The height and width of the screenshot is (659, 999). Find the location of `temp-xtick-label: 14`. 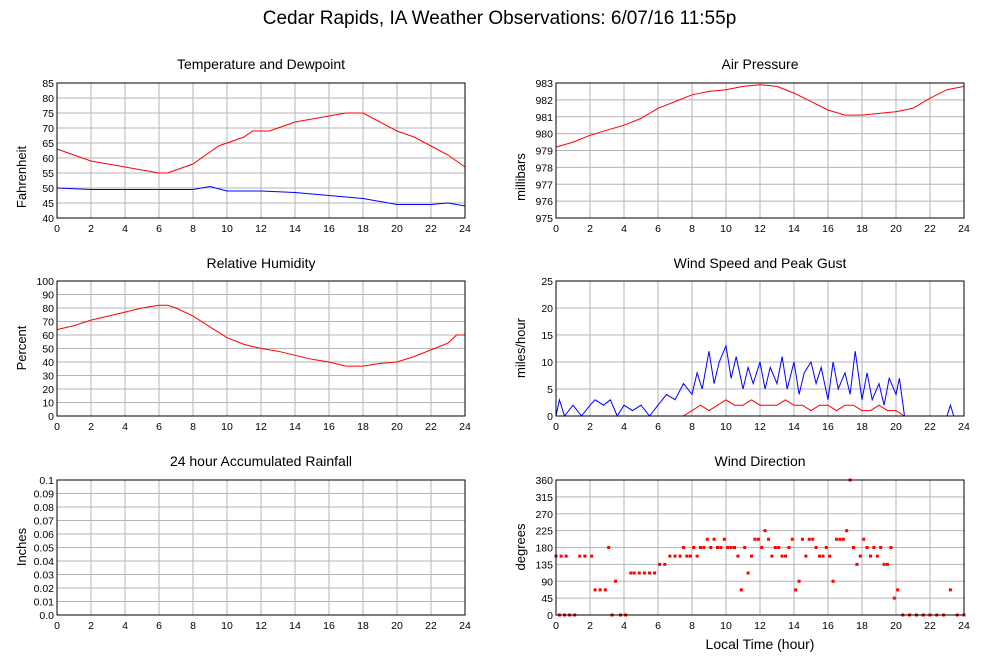

temp-xtick-label: 14 is located at coordinates (295, 229).